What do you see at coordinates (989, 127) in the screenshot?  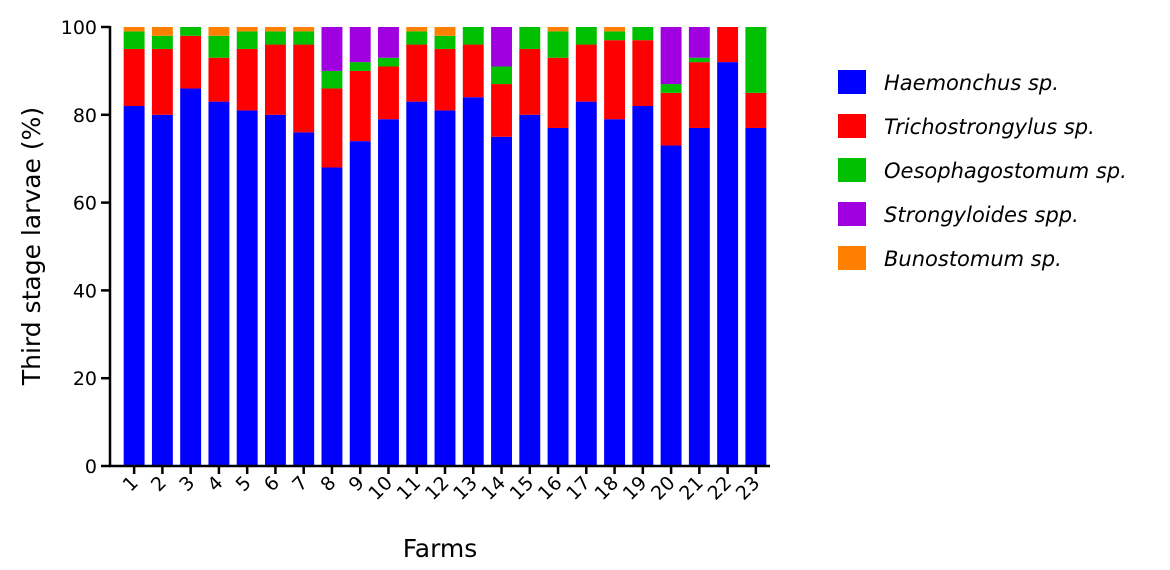 I see `legend-label: Trichostrongylus sp.` at bounding box center [989, 127].